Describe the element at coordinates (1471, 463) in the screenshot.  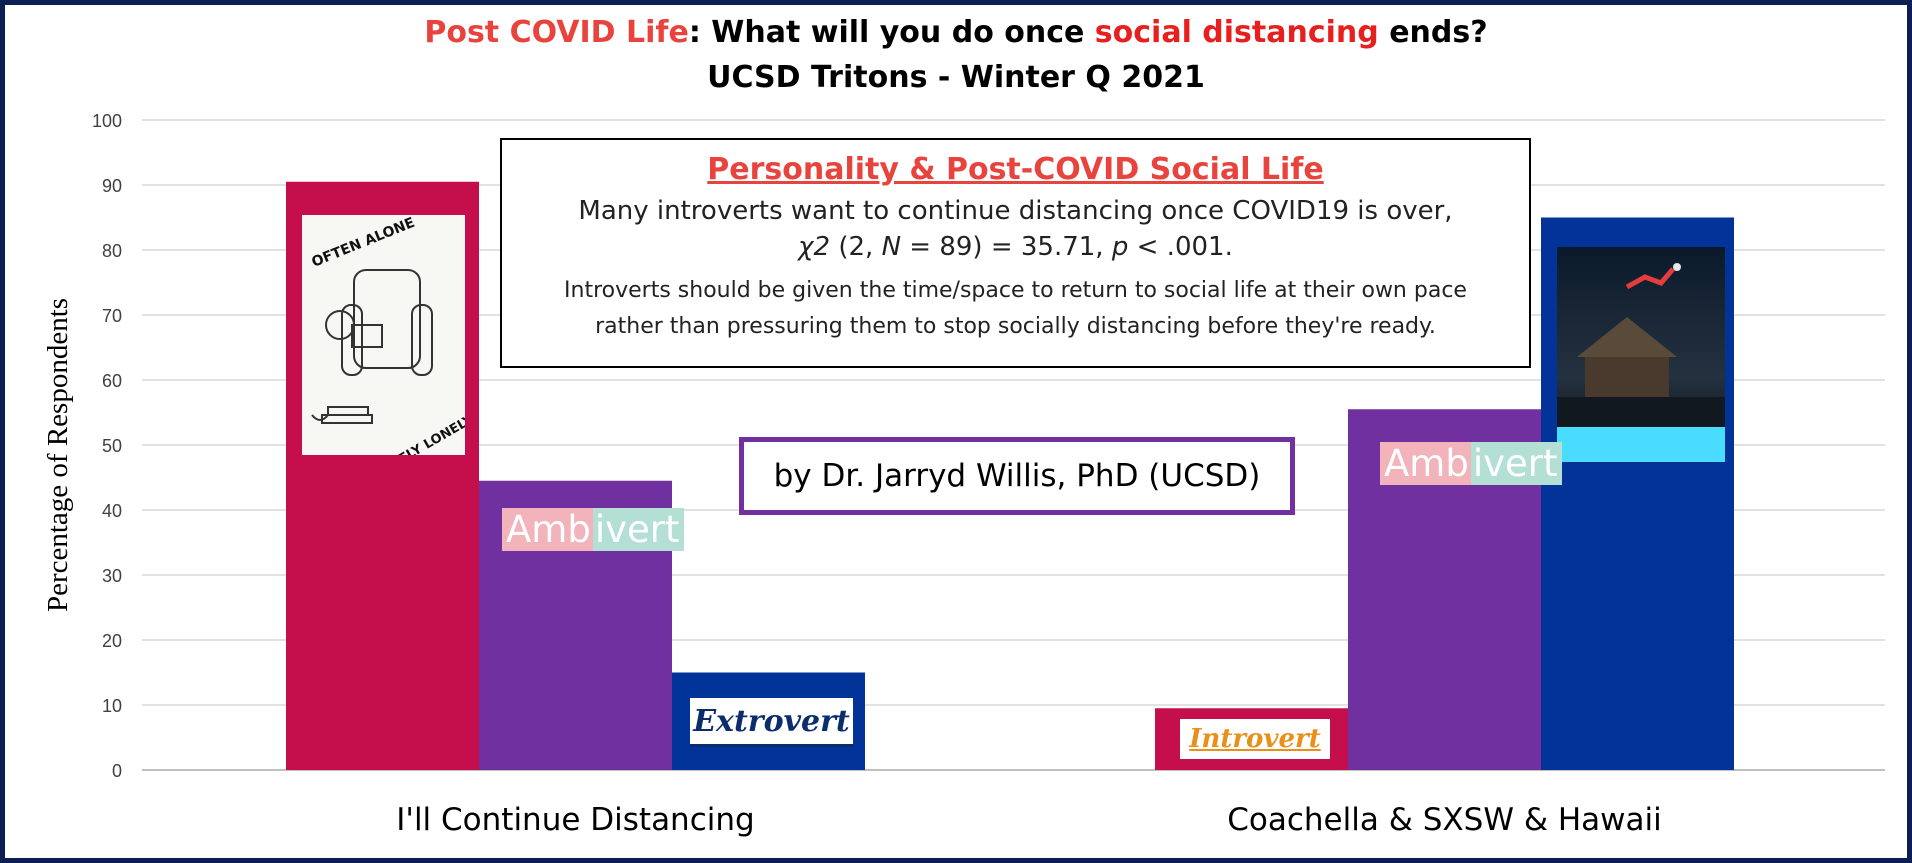
I see `ambivert-badge-2: Amb ivert` at that location.